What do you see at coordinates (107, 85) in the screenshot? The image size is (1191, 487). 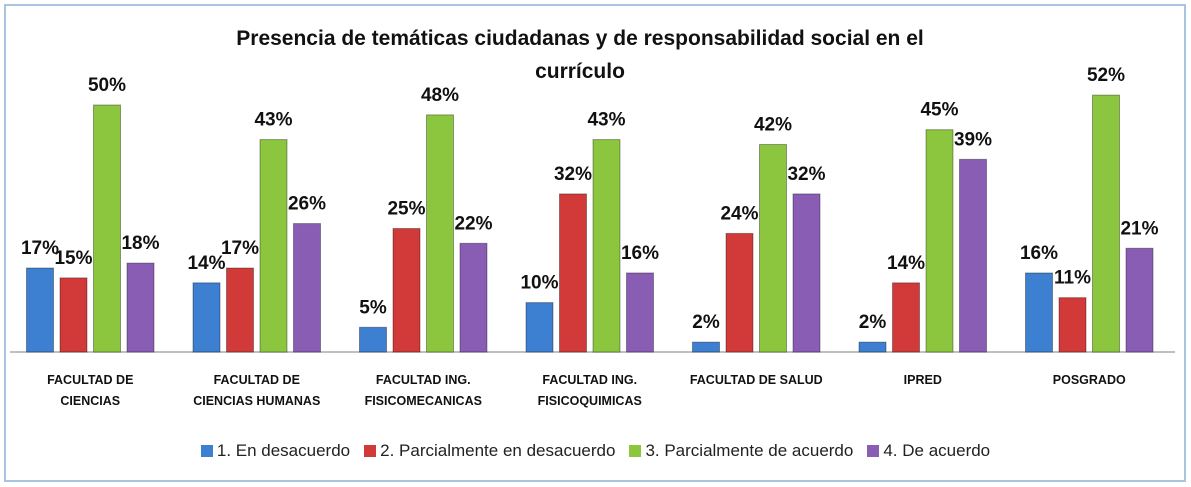 I see `data-label: 50%` at bounding box center [107, 85].